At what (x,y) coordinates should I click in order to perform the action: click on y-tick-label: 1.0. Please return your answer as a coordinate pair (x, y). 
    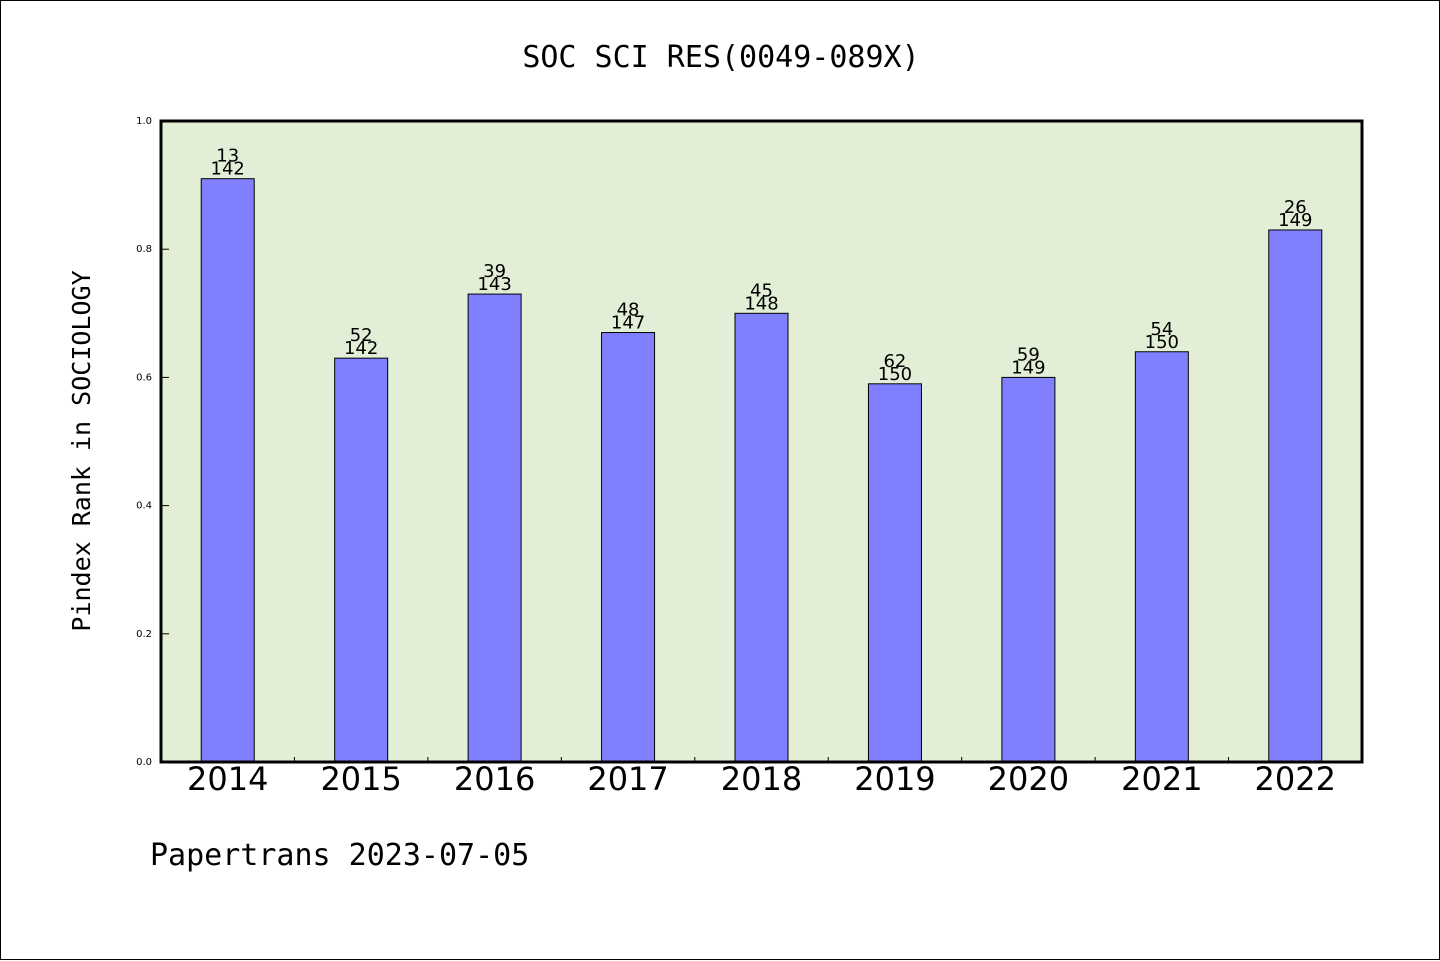
    Looking at the image, I should click on (144, 121).